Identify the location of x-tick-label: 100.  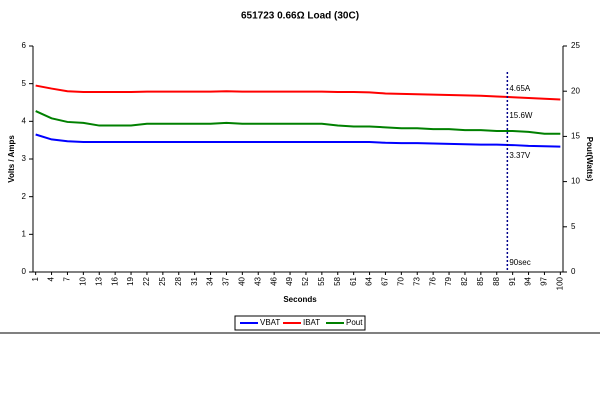
(559, 283).